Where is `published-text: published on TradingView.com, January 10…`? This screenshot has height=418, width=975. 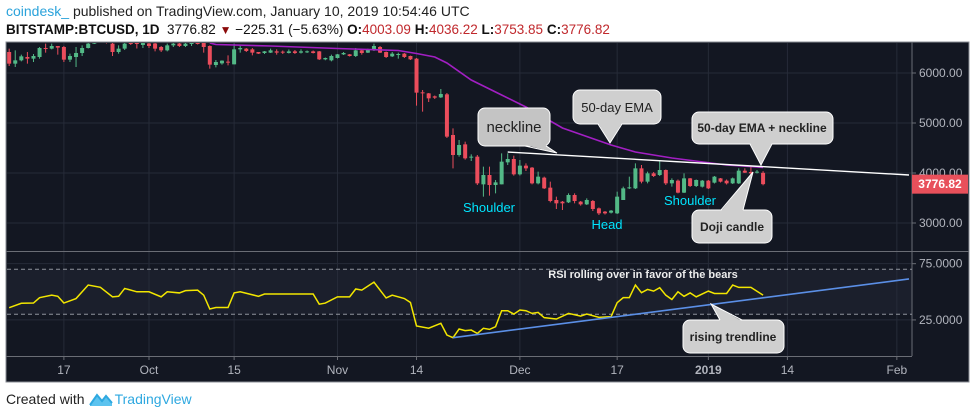
published-text: published on TradingView.com, January 10… is located at coordinates (271, 11).